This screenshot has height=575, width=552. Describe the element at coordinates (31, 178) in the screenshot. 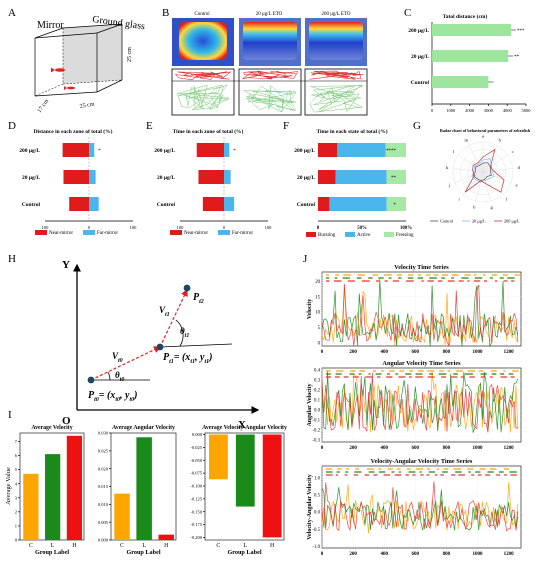

I see `panelD-category-1: 20 μg/L` at that location.